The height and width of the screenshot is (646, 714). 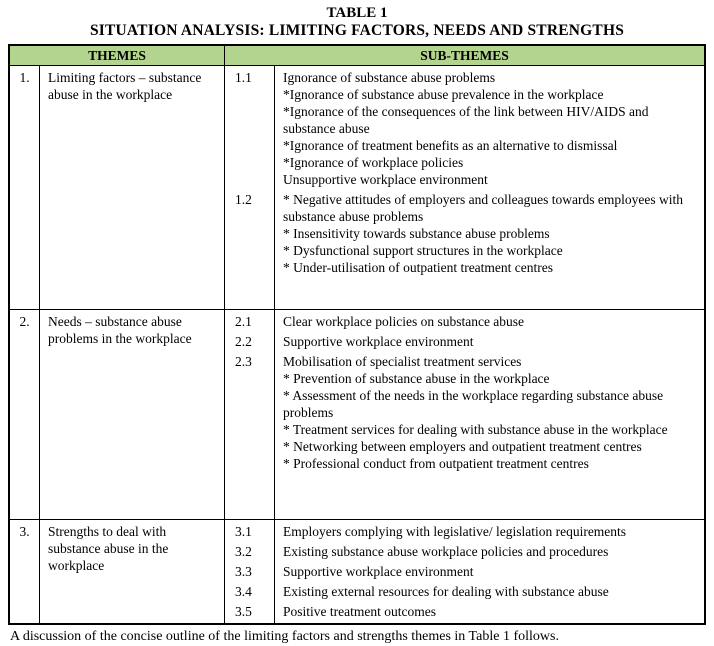 I want to click on page-title: TABLE 1, so click(x=357, y=13).